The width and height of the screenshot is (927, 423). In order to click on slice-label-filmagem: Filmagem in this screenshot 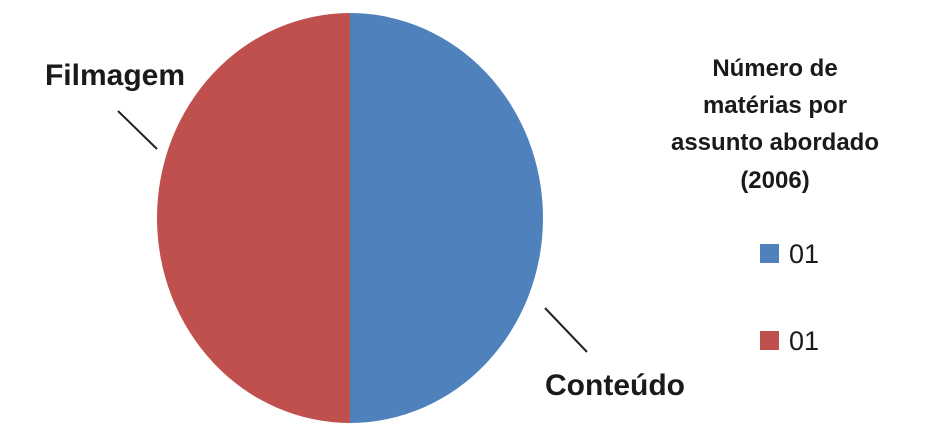, I will do `click(115, 75)`.